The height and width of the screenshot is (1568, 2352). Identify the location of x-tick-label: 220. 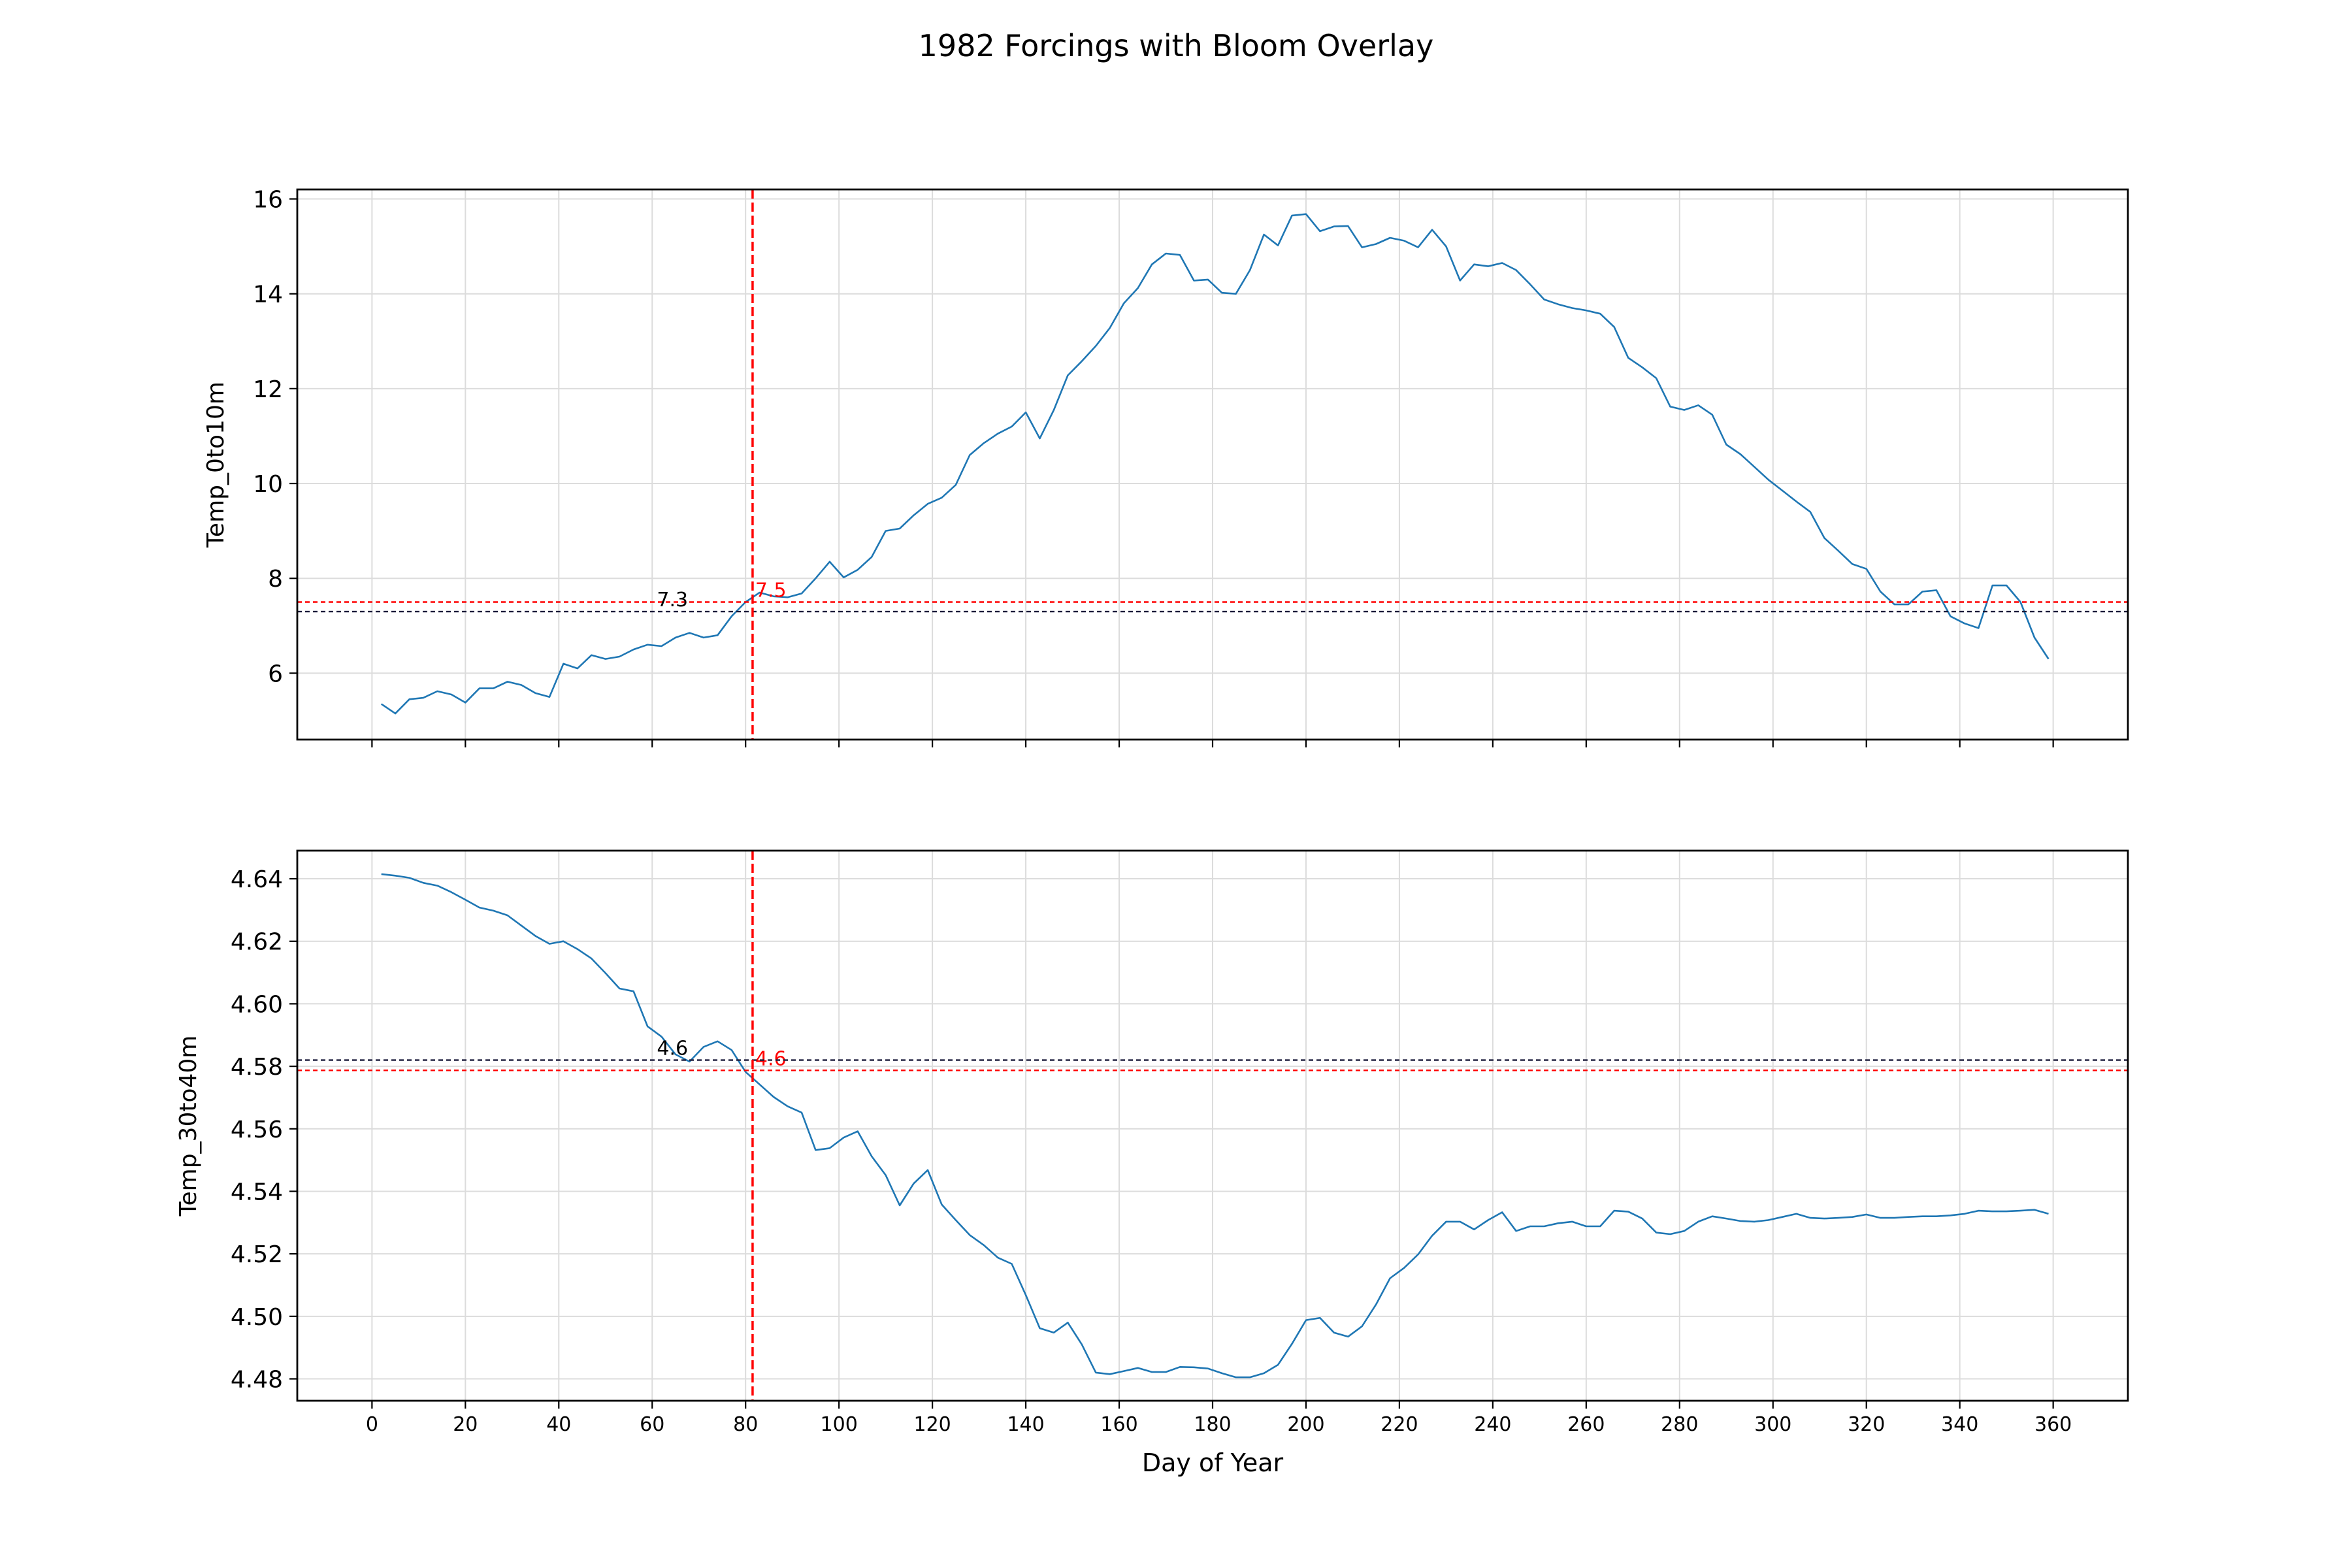
(1399, 1424).